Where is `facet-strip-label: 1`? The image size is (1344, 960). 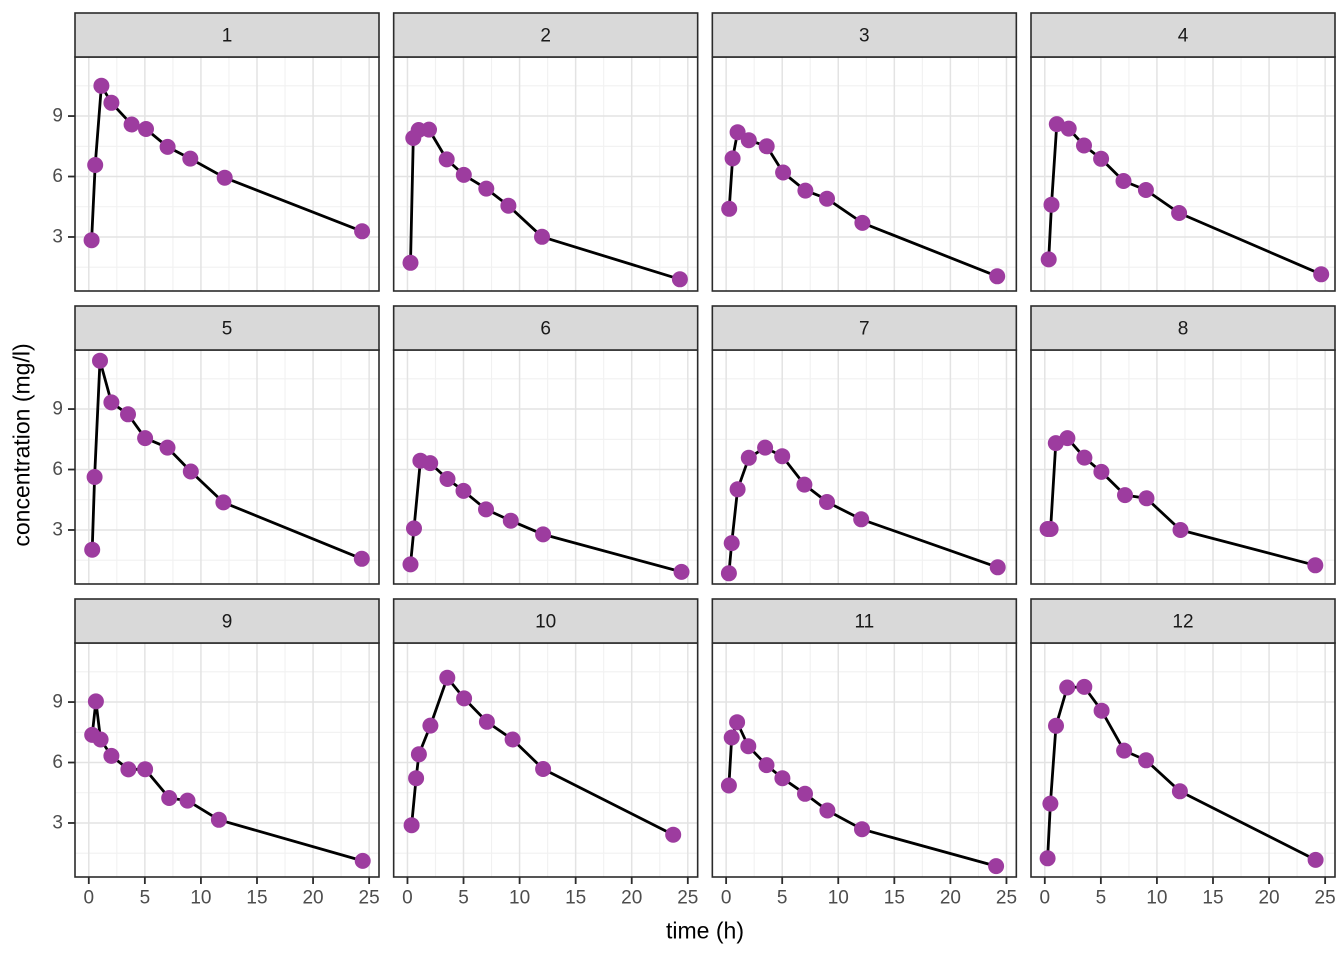 facet-strip-label: 1 is located at coordinates (227, 36).